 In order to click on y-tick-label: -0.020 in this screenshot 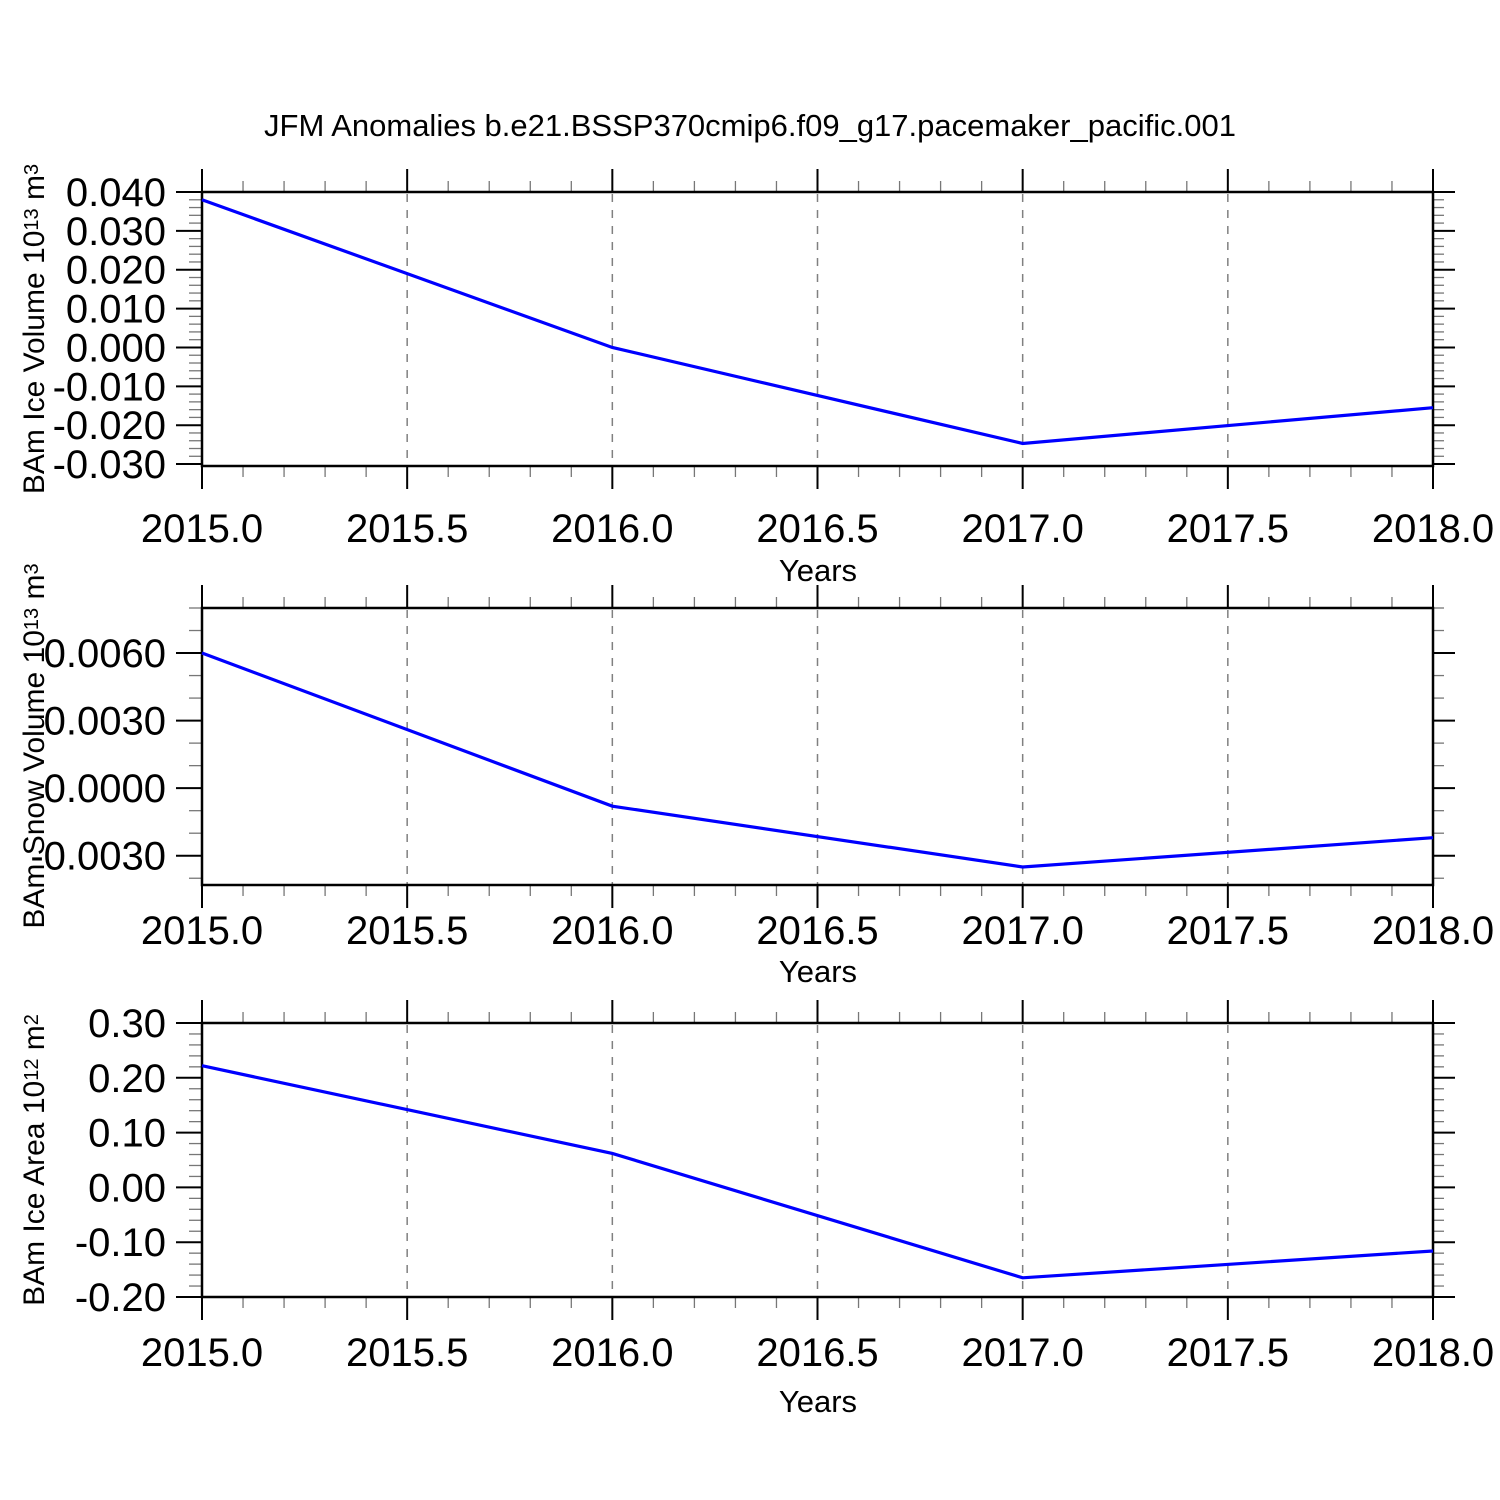, I will do `click(109, 426)`.